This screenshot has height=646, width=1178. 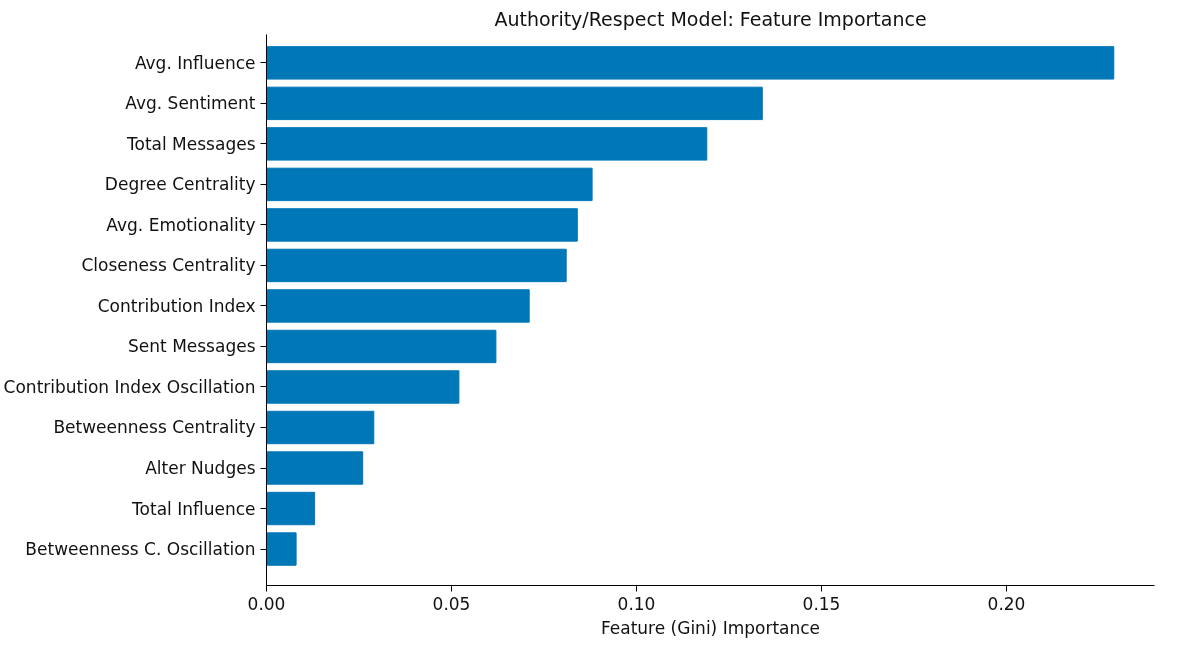 What do you see at coordinates (266, 603) in the screenshot?
I see `x-tick-label: 0.00` at bounding box center [266, 603].